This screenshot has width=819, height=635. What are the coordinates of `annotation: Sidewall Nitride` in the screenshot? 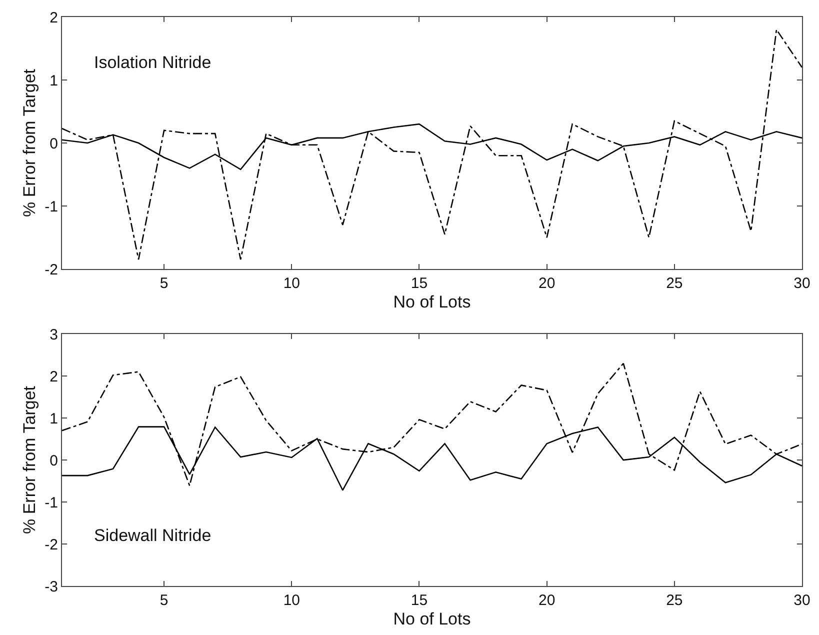 It's located at (153, 535).